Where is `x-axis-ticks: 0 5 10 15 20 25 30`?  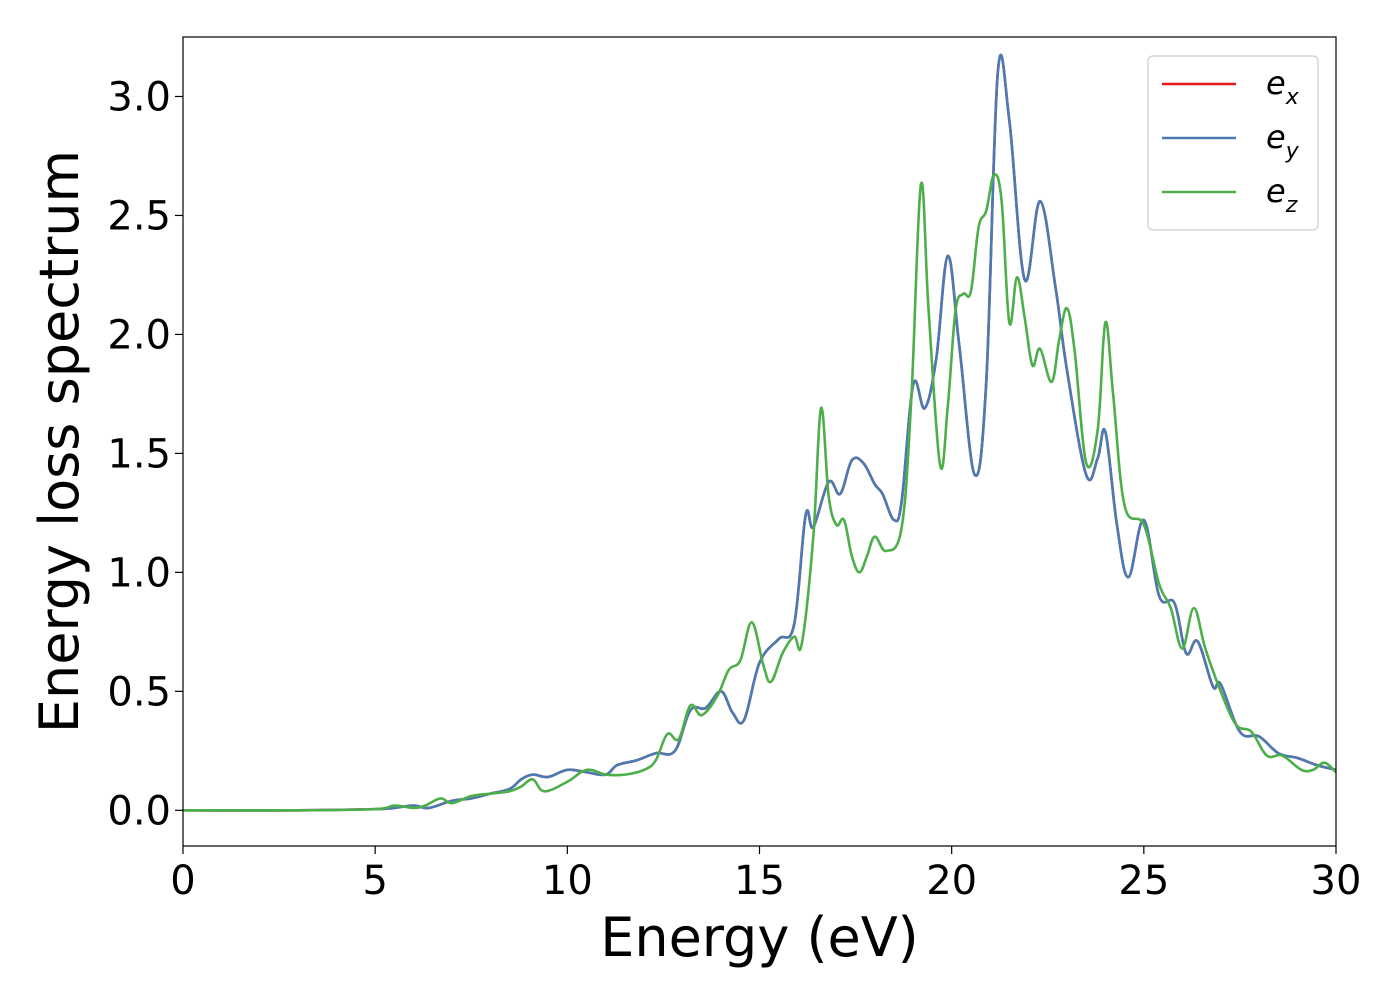 x-axis-ticks: 0 5 10 15 20 25 30 is located at coordinates (765, 875).